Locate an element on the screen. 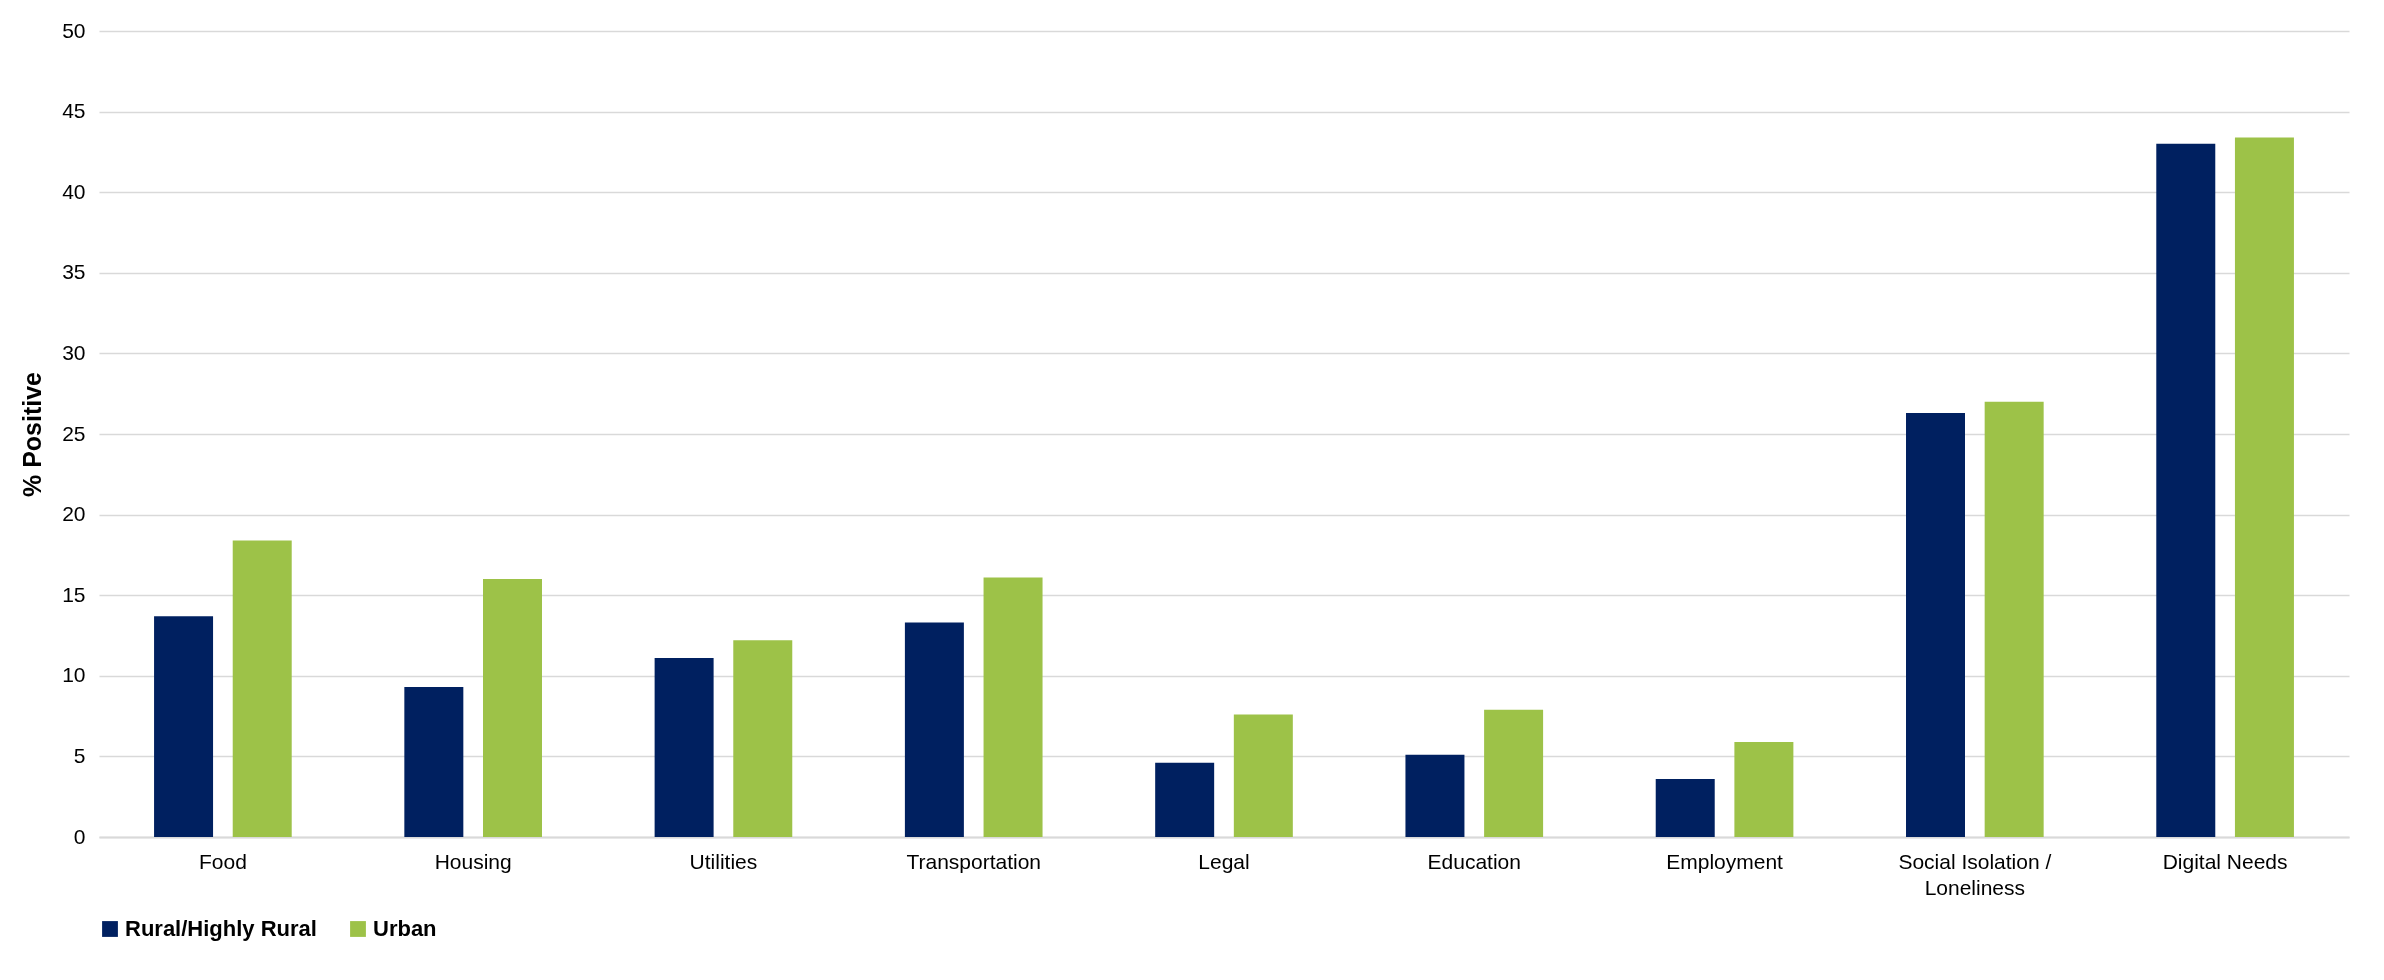 The image size is (2384, 980). y-tick-label: 0 is located at coordinates (79, 836).